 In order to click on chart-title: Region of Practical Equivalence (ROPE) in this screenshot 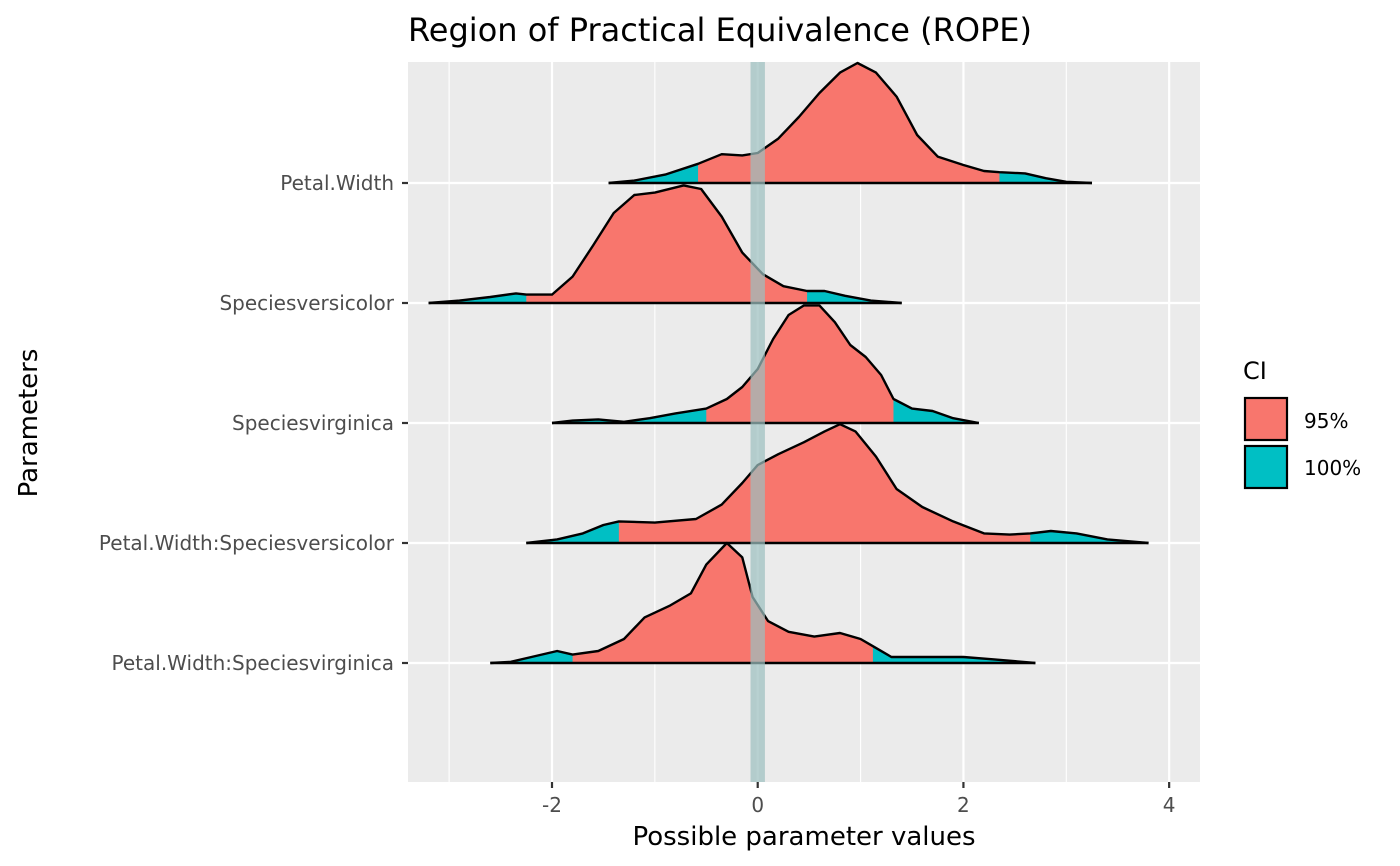, I will do `click(720, 30)`.